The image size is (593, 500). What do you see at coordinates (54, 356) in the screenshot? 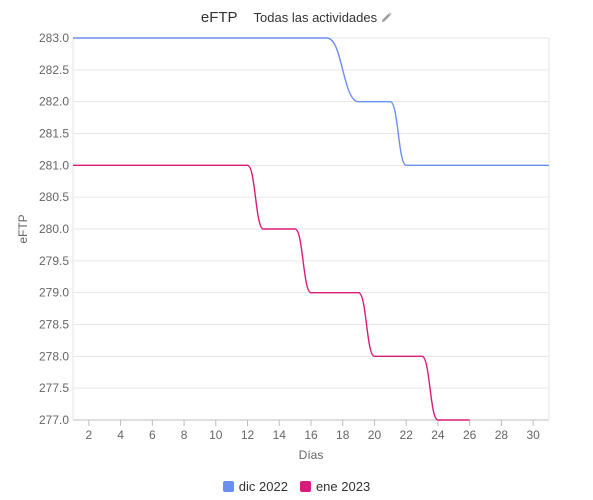
I see `y-tick-label: 278.0` at bounding box center [54, 356].